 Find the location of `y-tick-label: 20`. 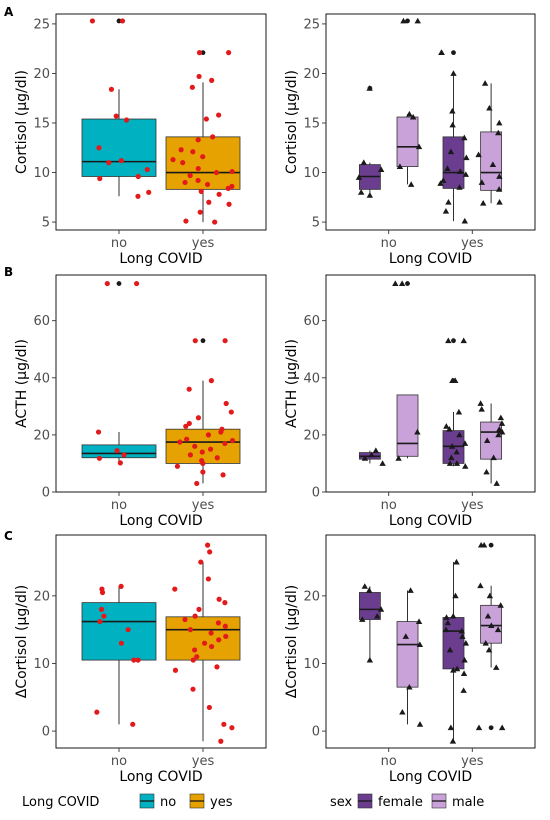

y-tick-label: 20 is located at coordinates (311, 596).